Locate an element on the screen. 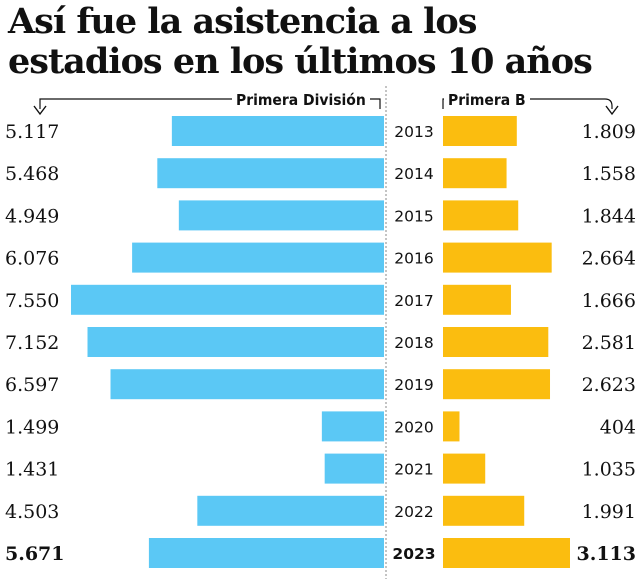 The height and width of the screenshot is (579, 638). year-label-2023: 2023 is located at coordinates (413, 554).